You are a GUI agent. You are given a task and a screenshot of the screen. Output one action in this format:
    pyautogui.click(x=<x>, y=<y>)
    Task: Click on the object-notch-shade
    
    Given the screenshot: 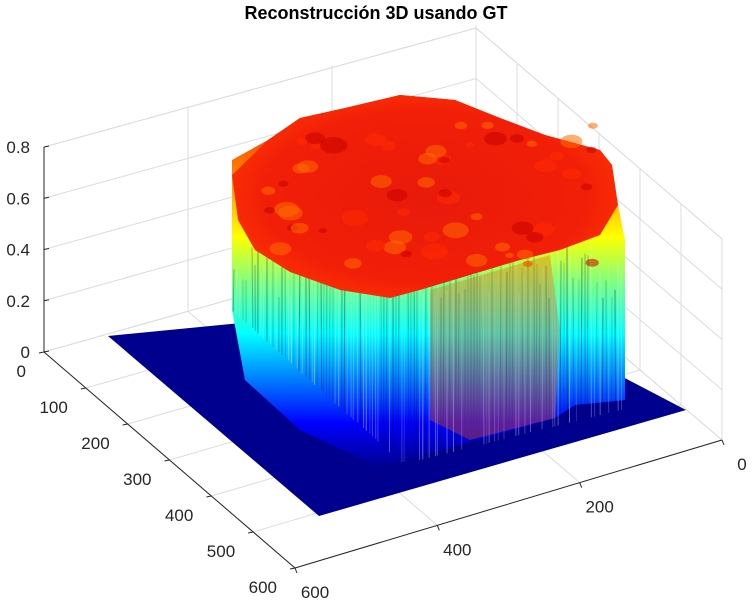 What is the action you would take?
    pyautogui.click(x=495, y=347)
    